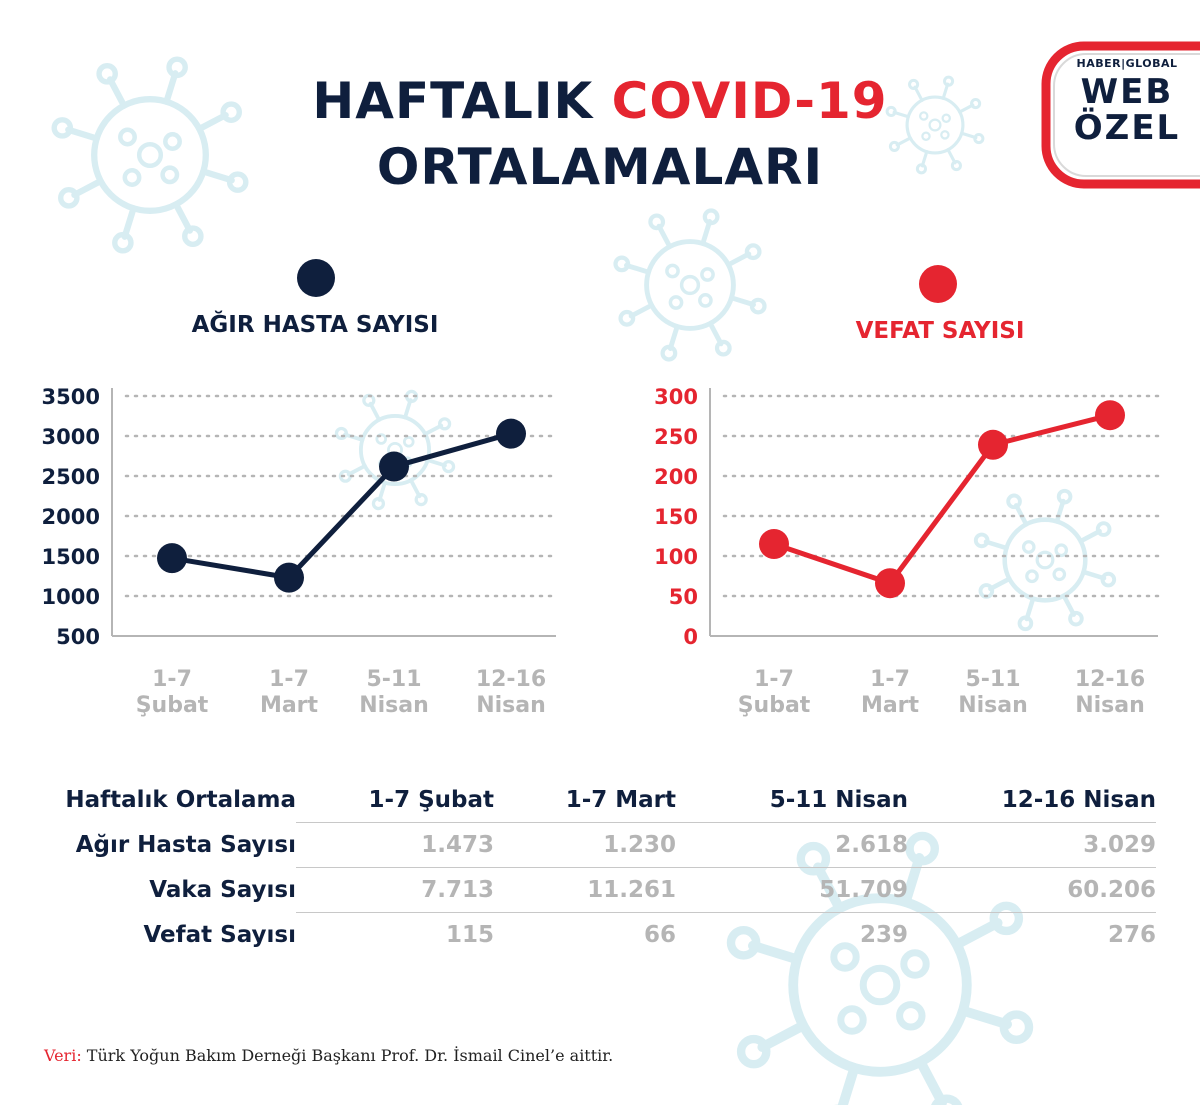  What do you see at coordinates (395, 934) in the screenshot?
I see `cell-value: 115` at bounding box center [395, 934].